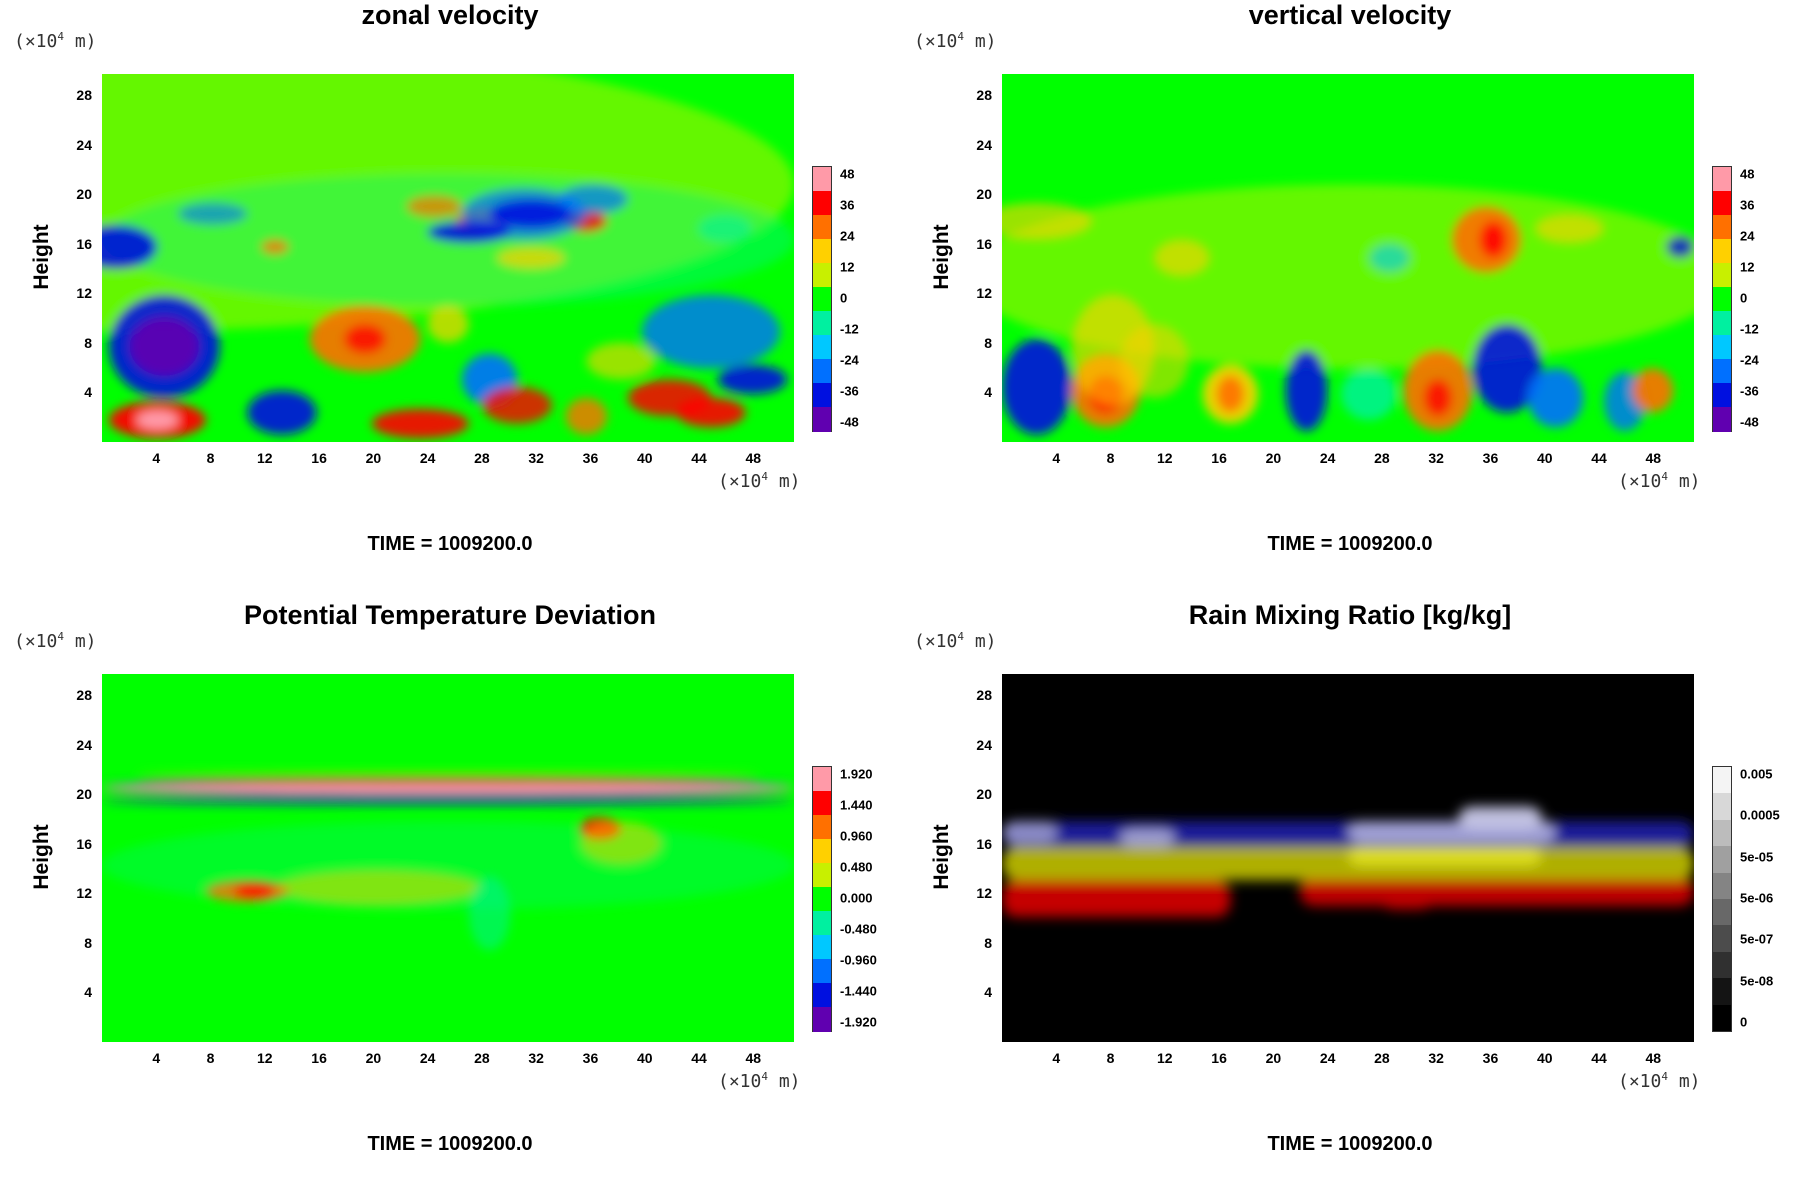 The image size is (1800, 1200). What do you see at coordinates (1747, 205) in the screenshot?
I see `colorbar-tick-label: 36` at bounding box center [1747, 205].